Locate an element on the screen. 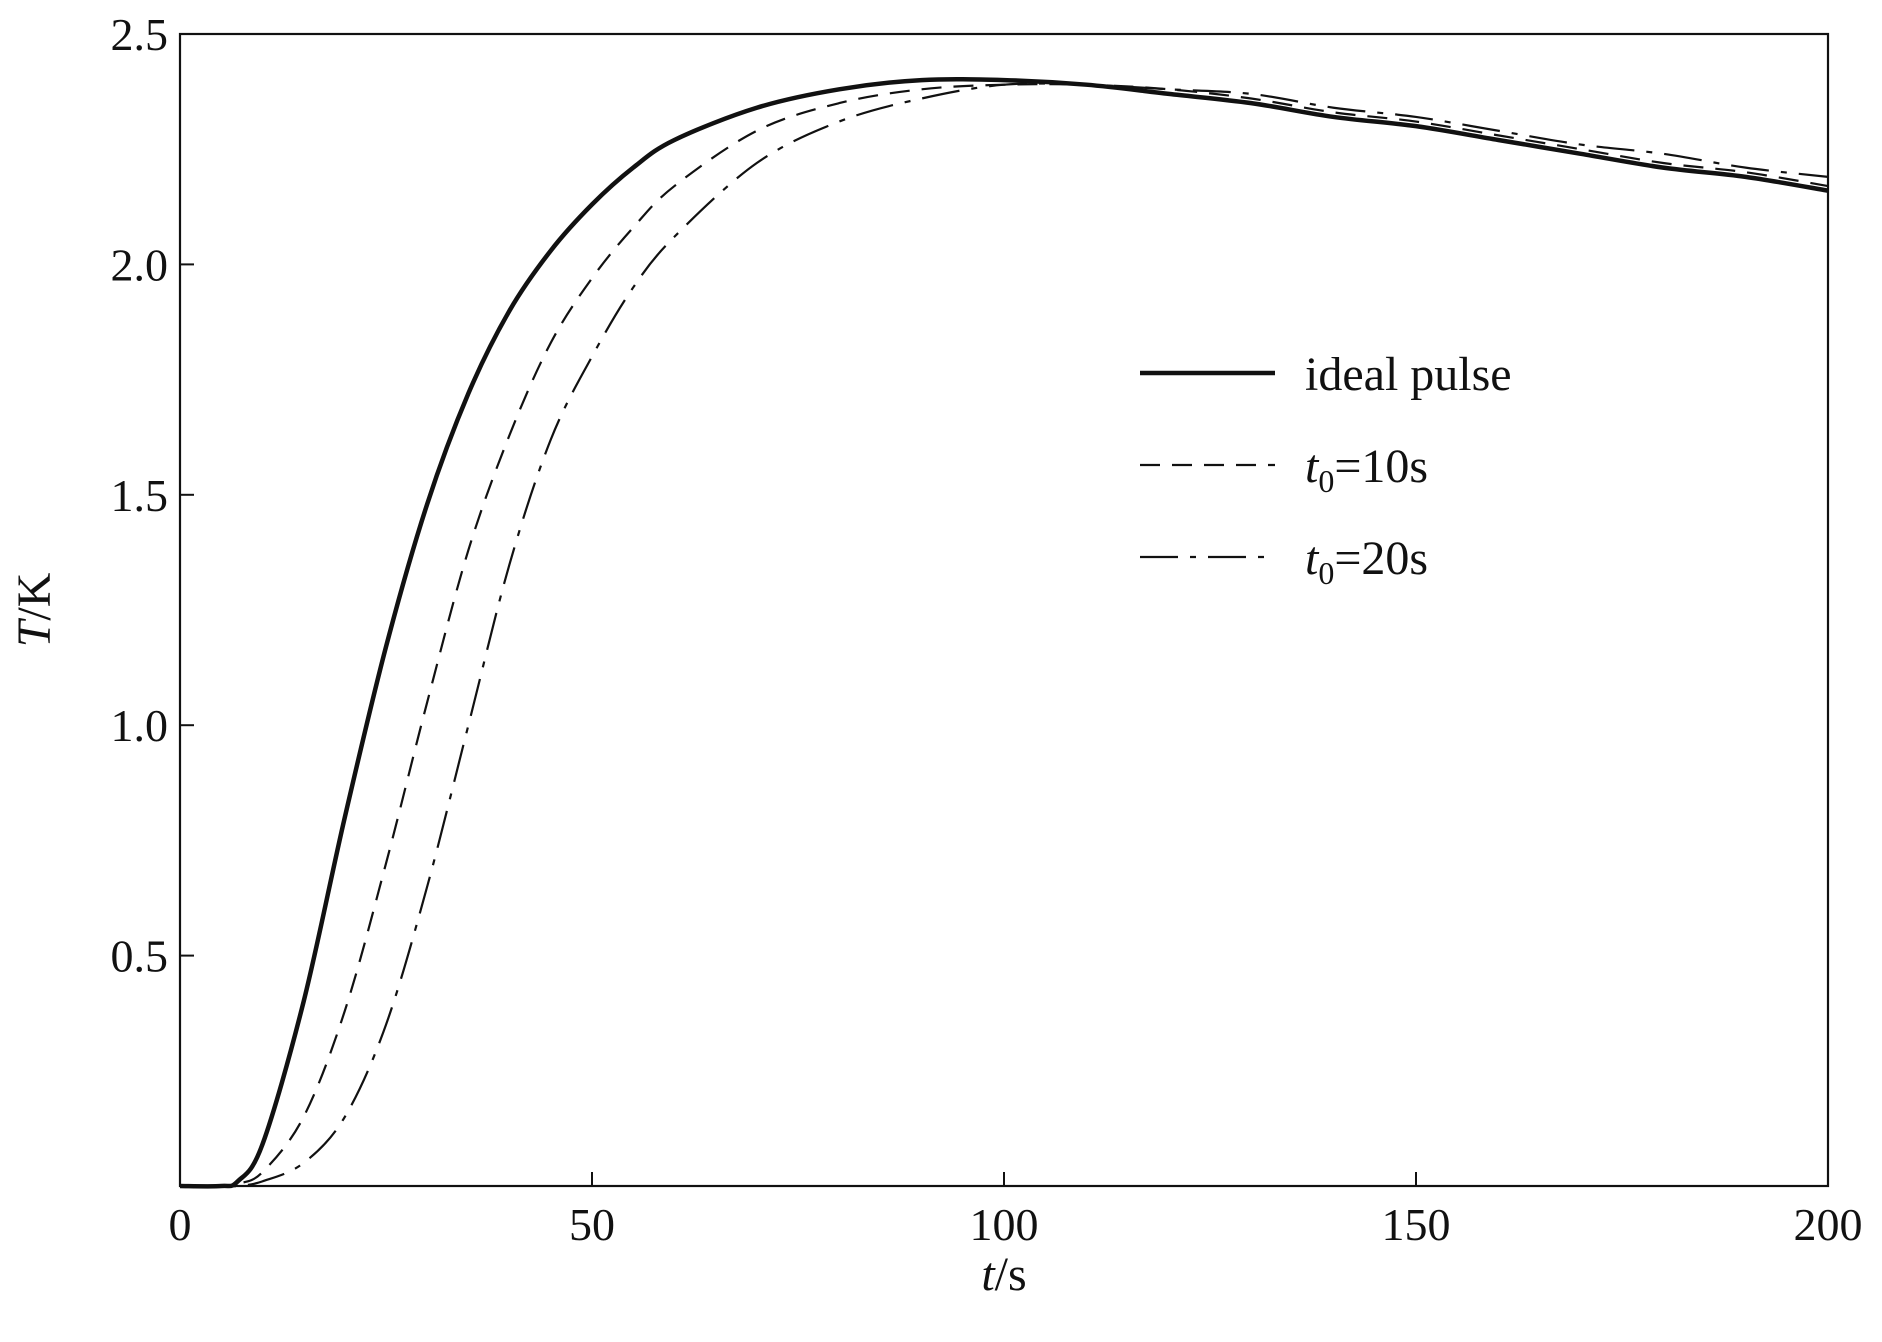 The width and height of the screenshot is (1882, 1342). x-tick-label: 150 is located at coordinates (1416, 1224).